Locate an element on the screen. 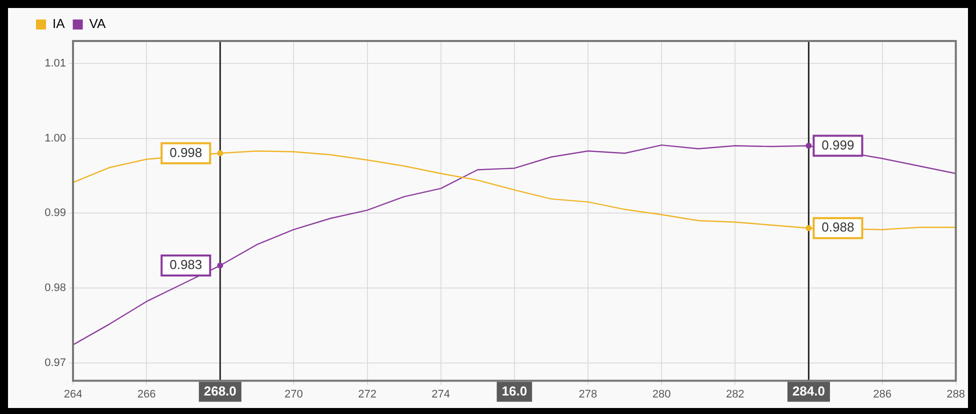 The height and width of the screenshot is (414, 976). ref-line-label: 268.0 is located at coordinates (220, 390).